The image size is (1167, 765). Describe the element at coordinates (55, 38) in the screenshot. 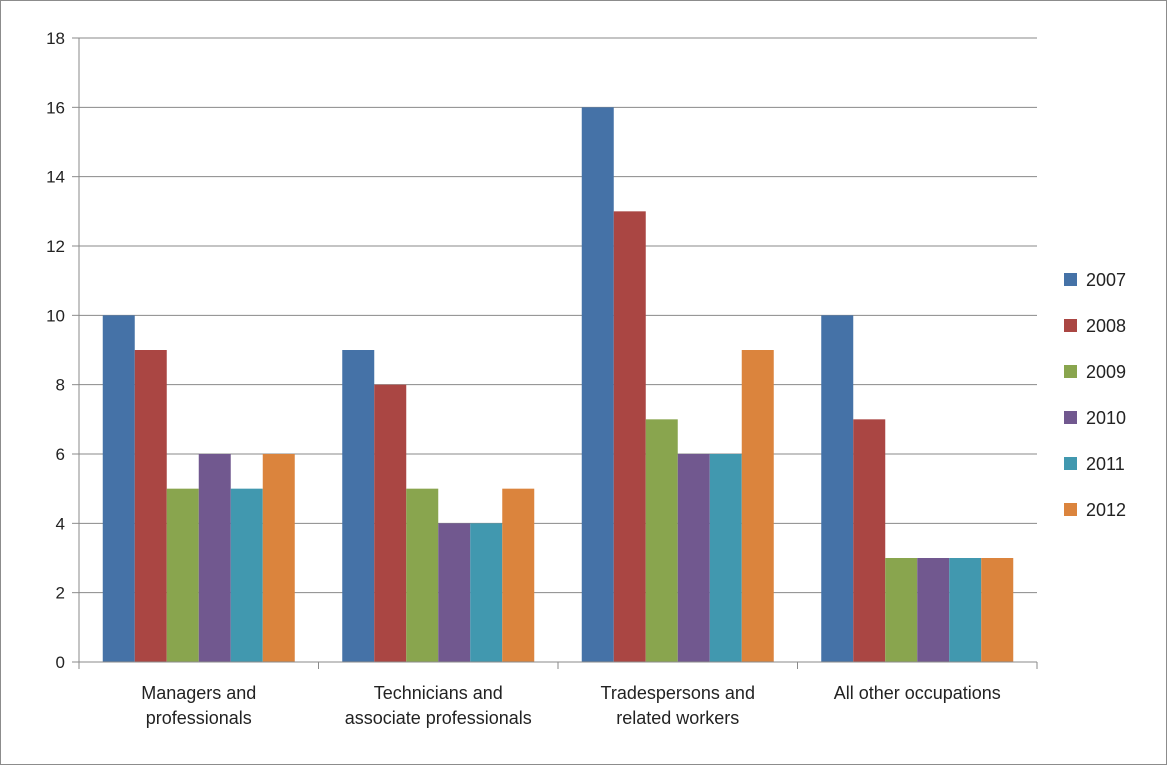

I see `y-tick-label: 18` at that location.